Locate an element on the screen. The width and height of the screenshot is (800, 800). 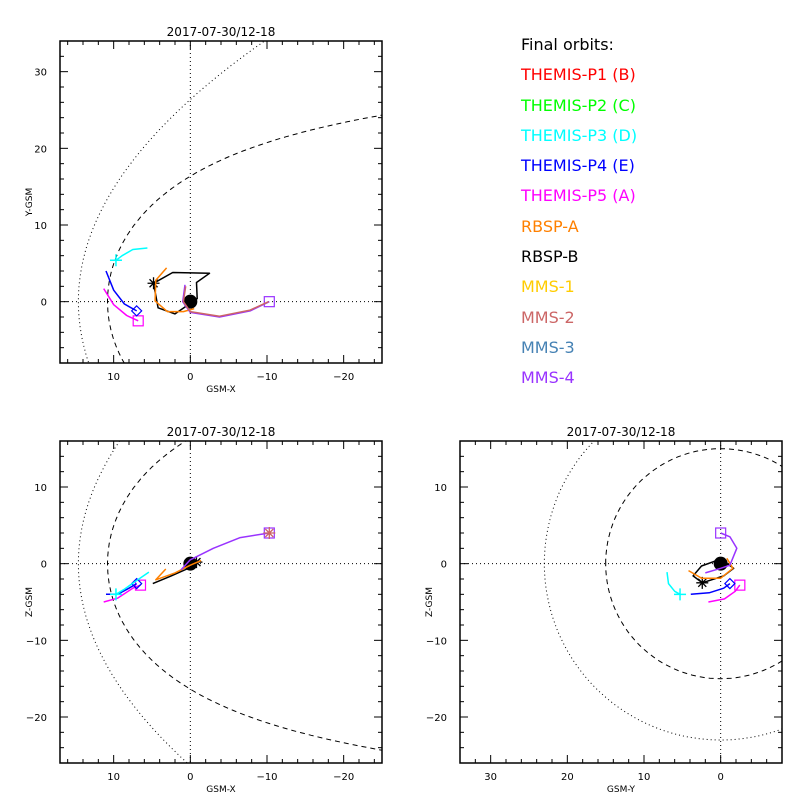
legend-item-mms-3: MMS-3 is located at coordinates (548, 347).